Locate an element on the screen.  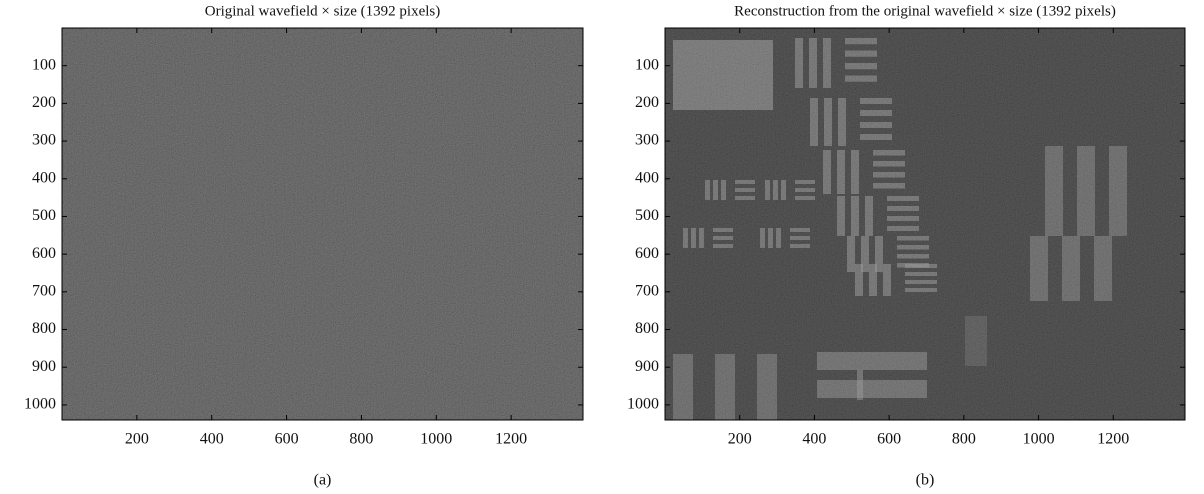
chart-title: Original wavefield × size (1392 pixels) is located at coordinates (322, 11).